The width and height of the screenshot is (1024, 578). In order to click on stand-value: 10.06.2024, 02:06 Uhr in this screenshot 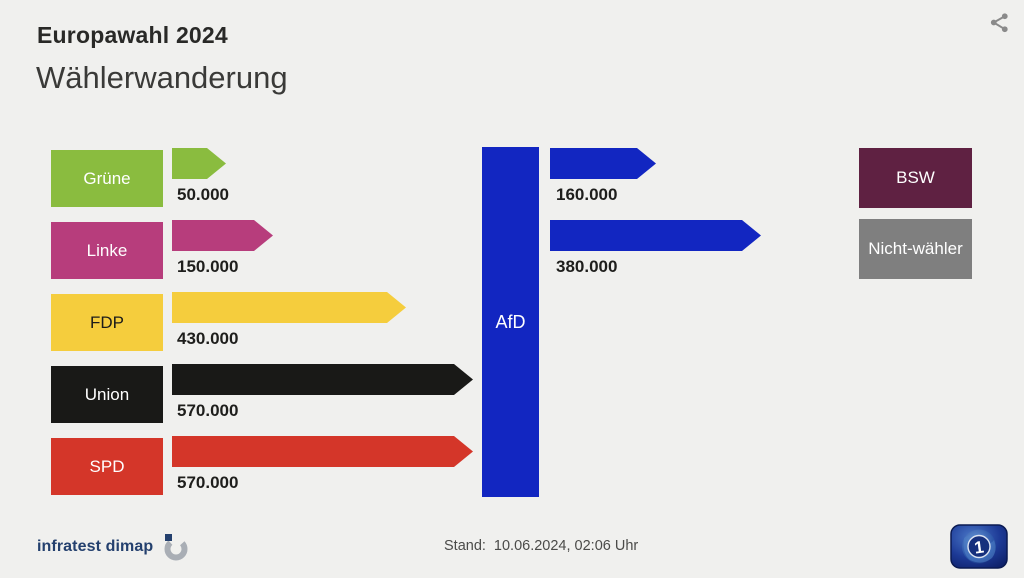, I will do `click(566, 546)`.